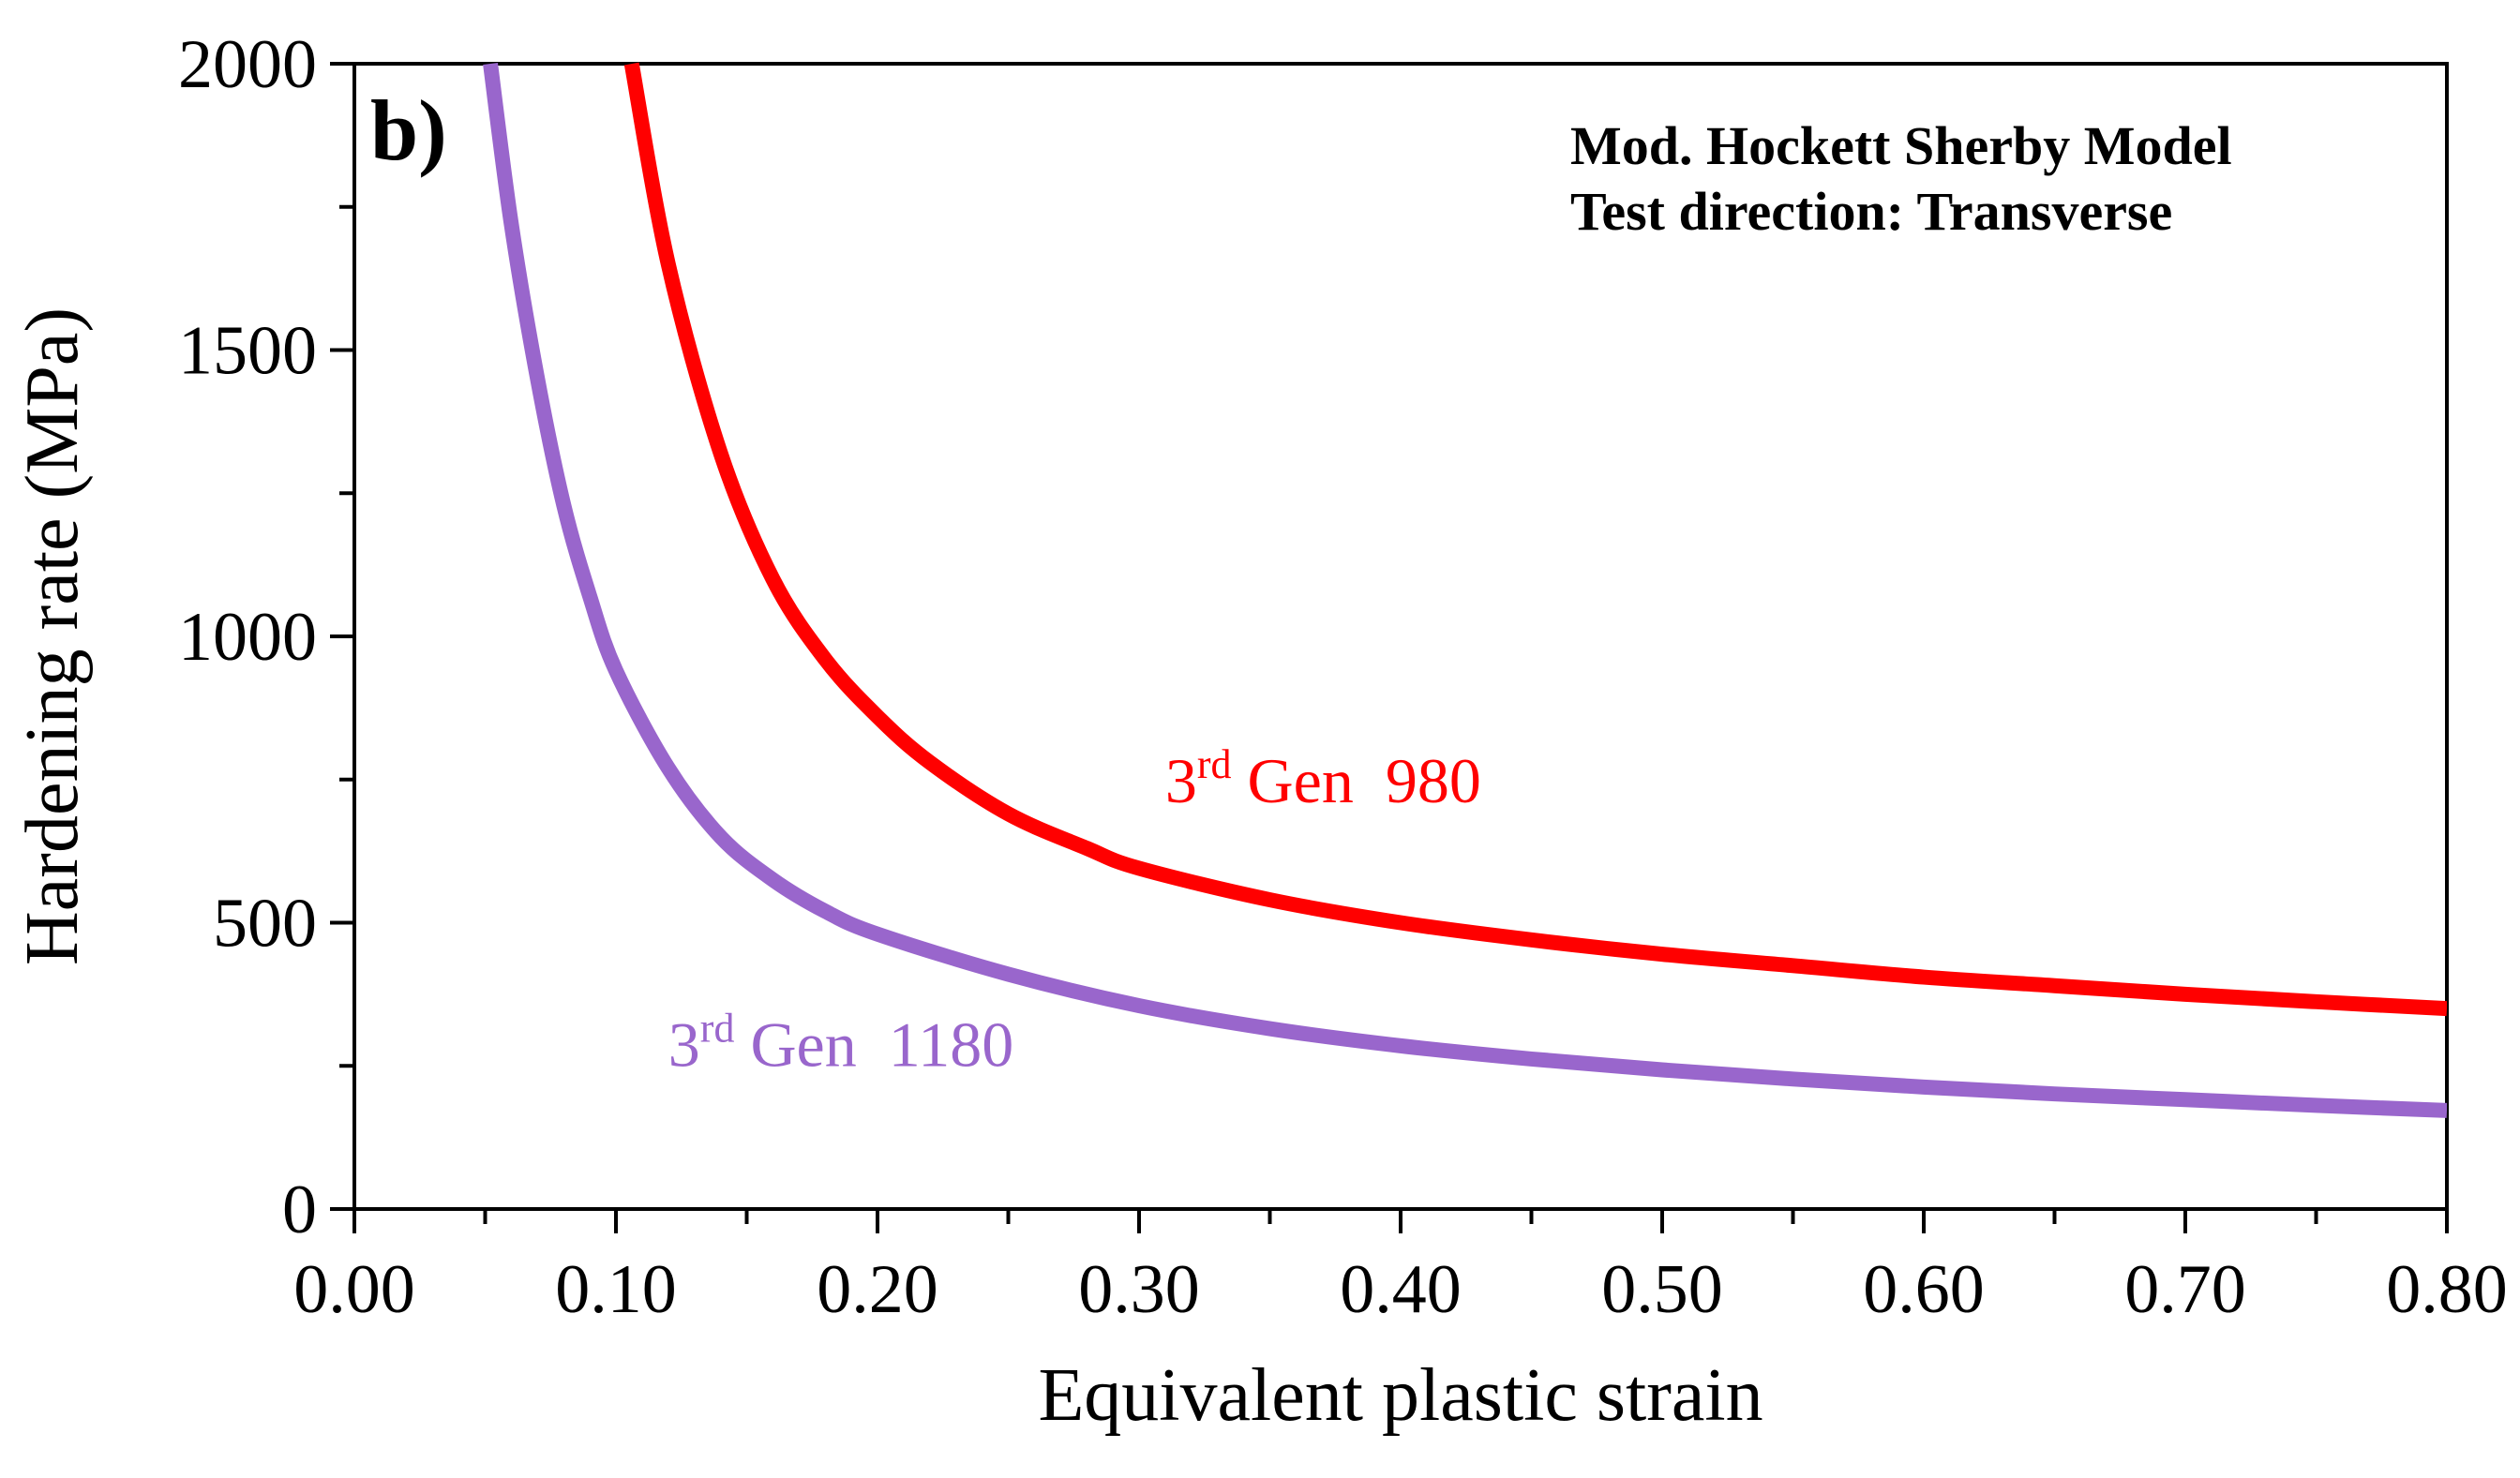 This screenshot has width=2520, height=1478. Describe the element at coordinates (265, 924) in the screenshot. I see `y-tick-label: 500` at that location.